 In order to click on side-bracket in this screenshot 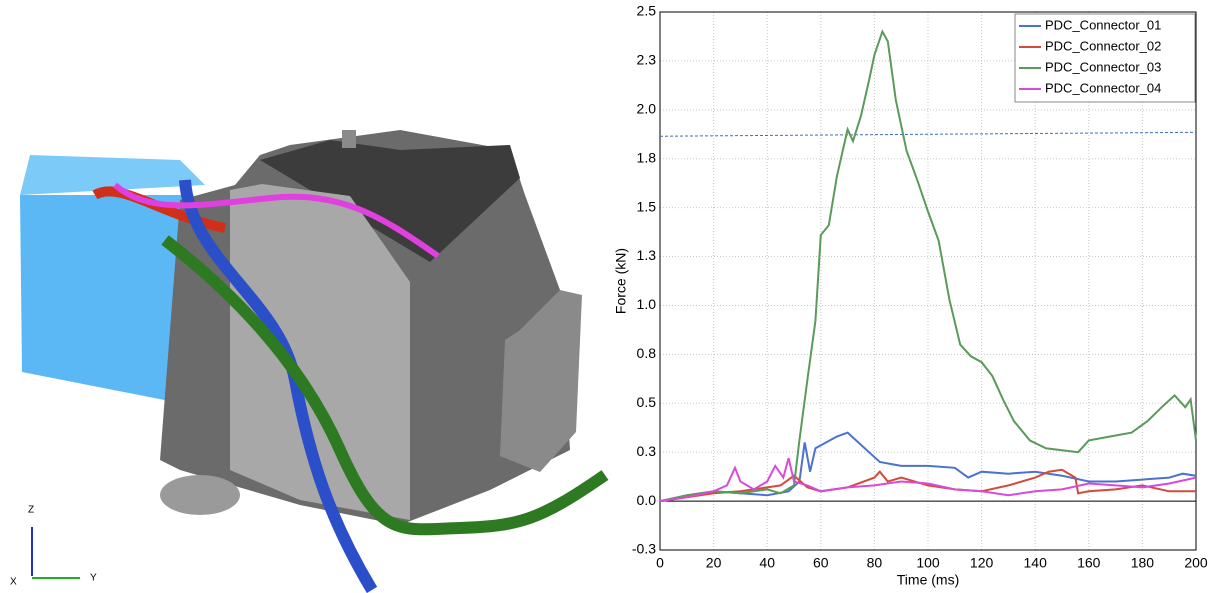, I will do `click(541, 381)`.